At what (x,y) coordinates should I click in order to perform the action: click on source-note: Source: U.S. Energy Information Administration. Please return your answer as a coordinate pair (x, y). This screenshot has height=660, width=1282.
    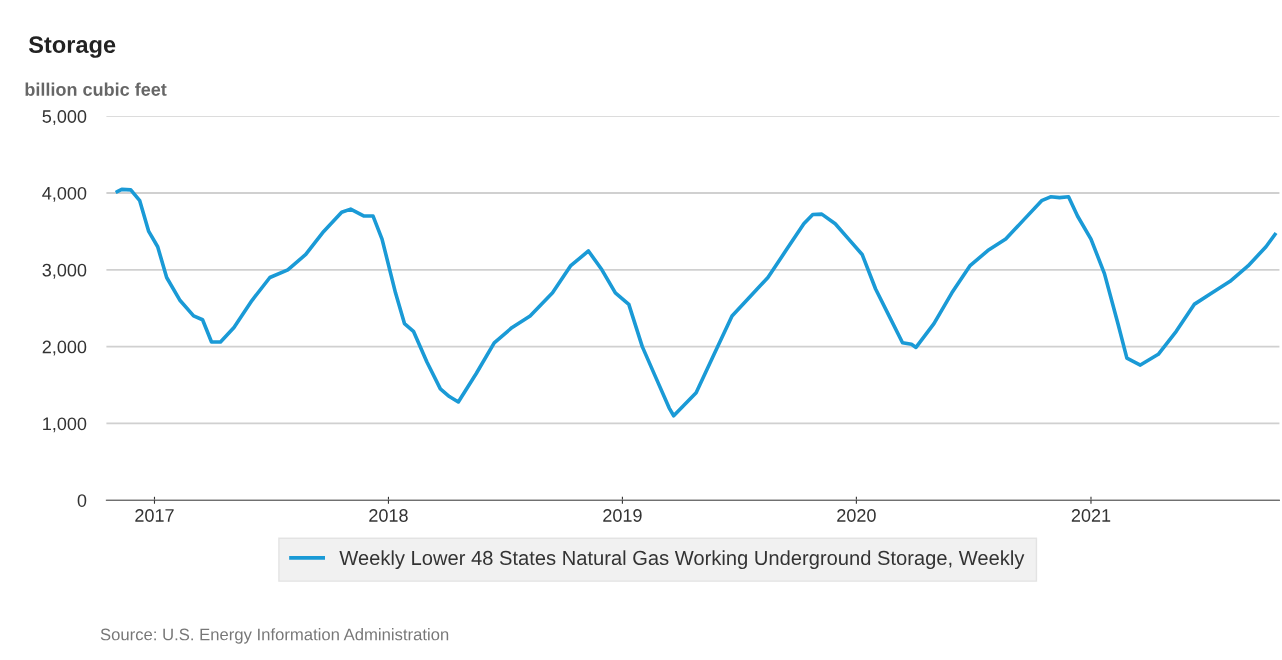
    Looking at the image, I should click on (274, 636).